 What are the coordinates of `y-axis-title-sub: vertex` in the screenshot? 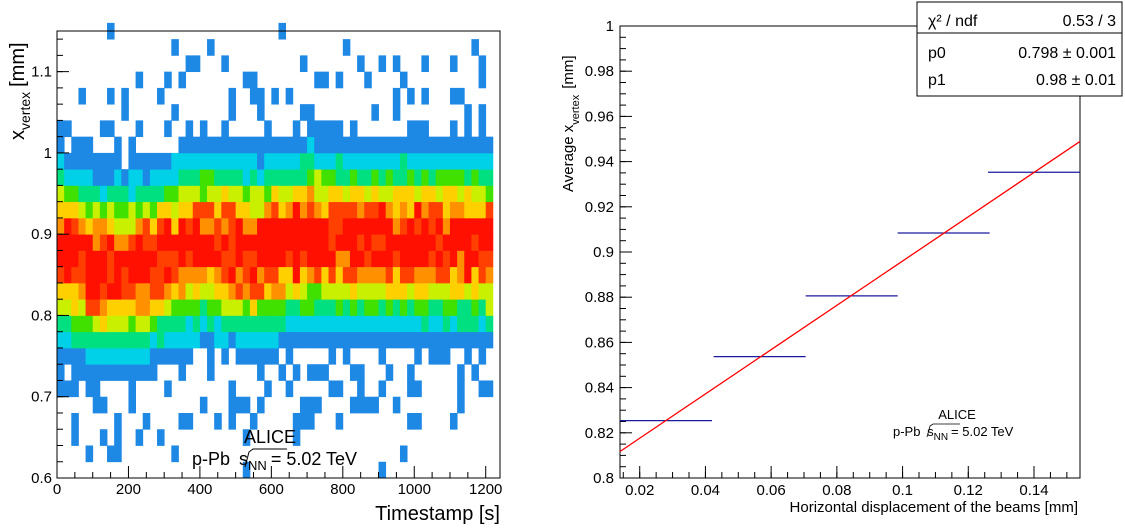 It's located at (576, 109).